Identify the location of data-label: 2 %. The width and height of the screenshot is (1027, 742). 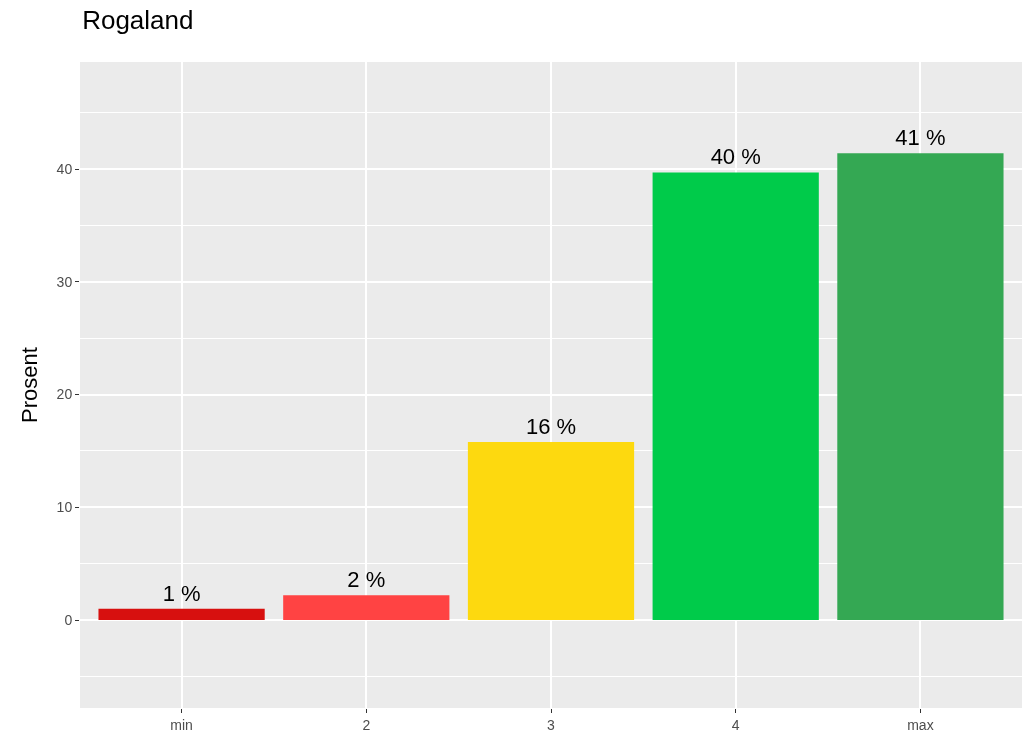
(366, 580).